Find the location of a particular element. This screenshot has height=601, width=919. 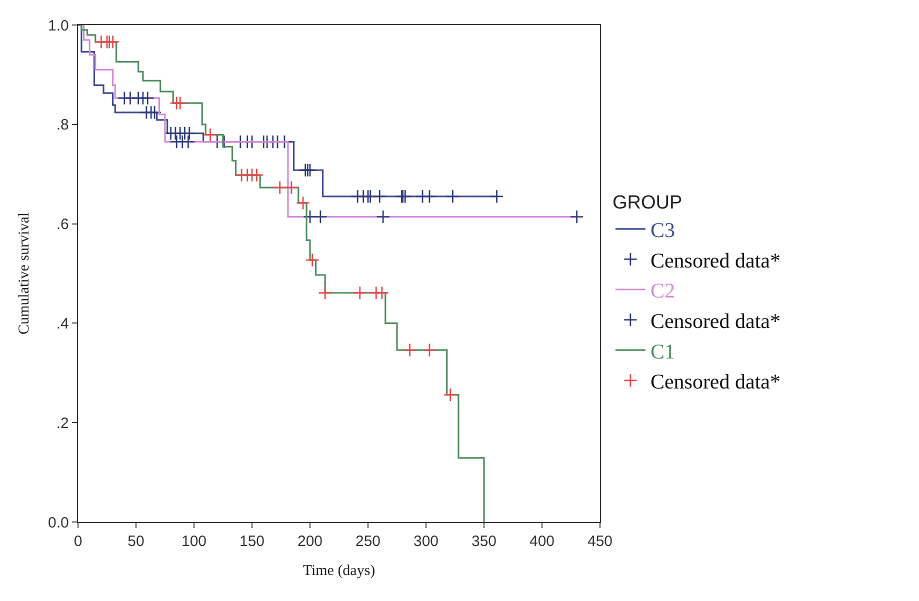

y-tick-label: .2 is located at coordinates (62, 423).